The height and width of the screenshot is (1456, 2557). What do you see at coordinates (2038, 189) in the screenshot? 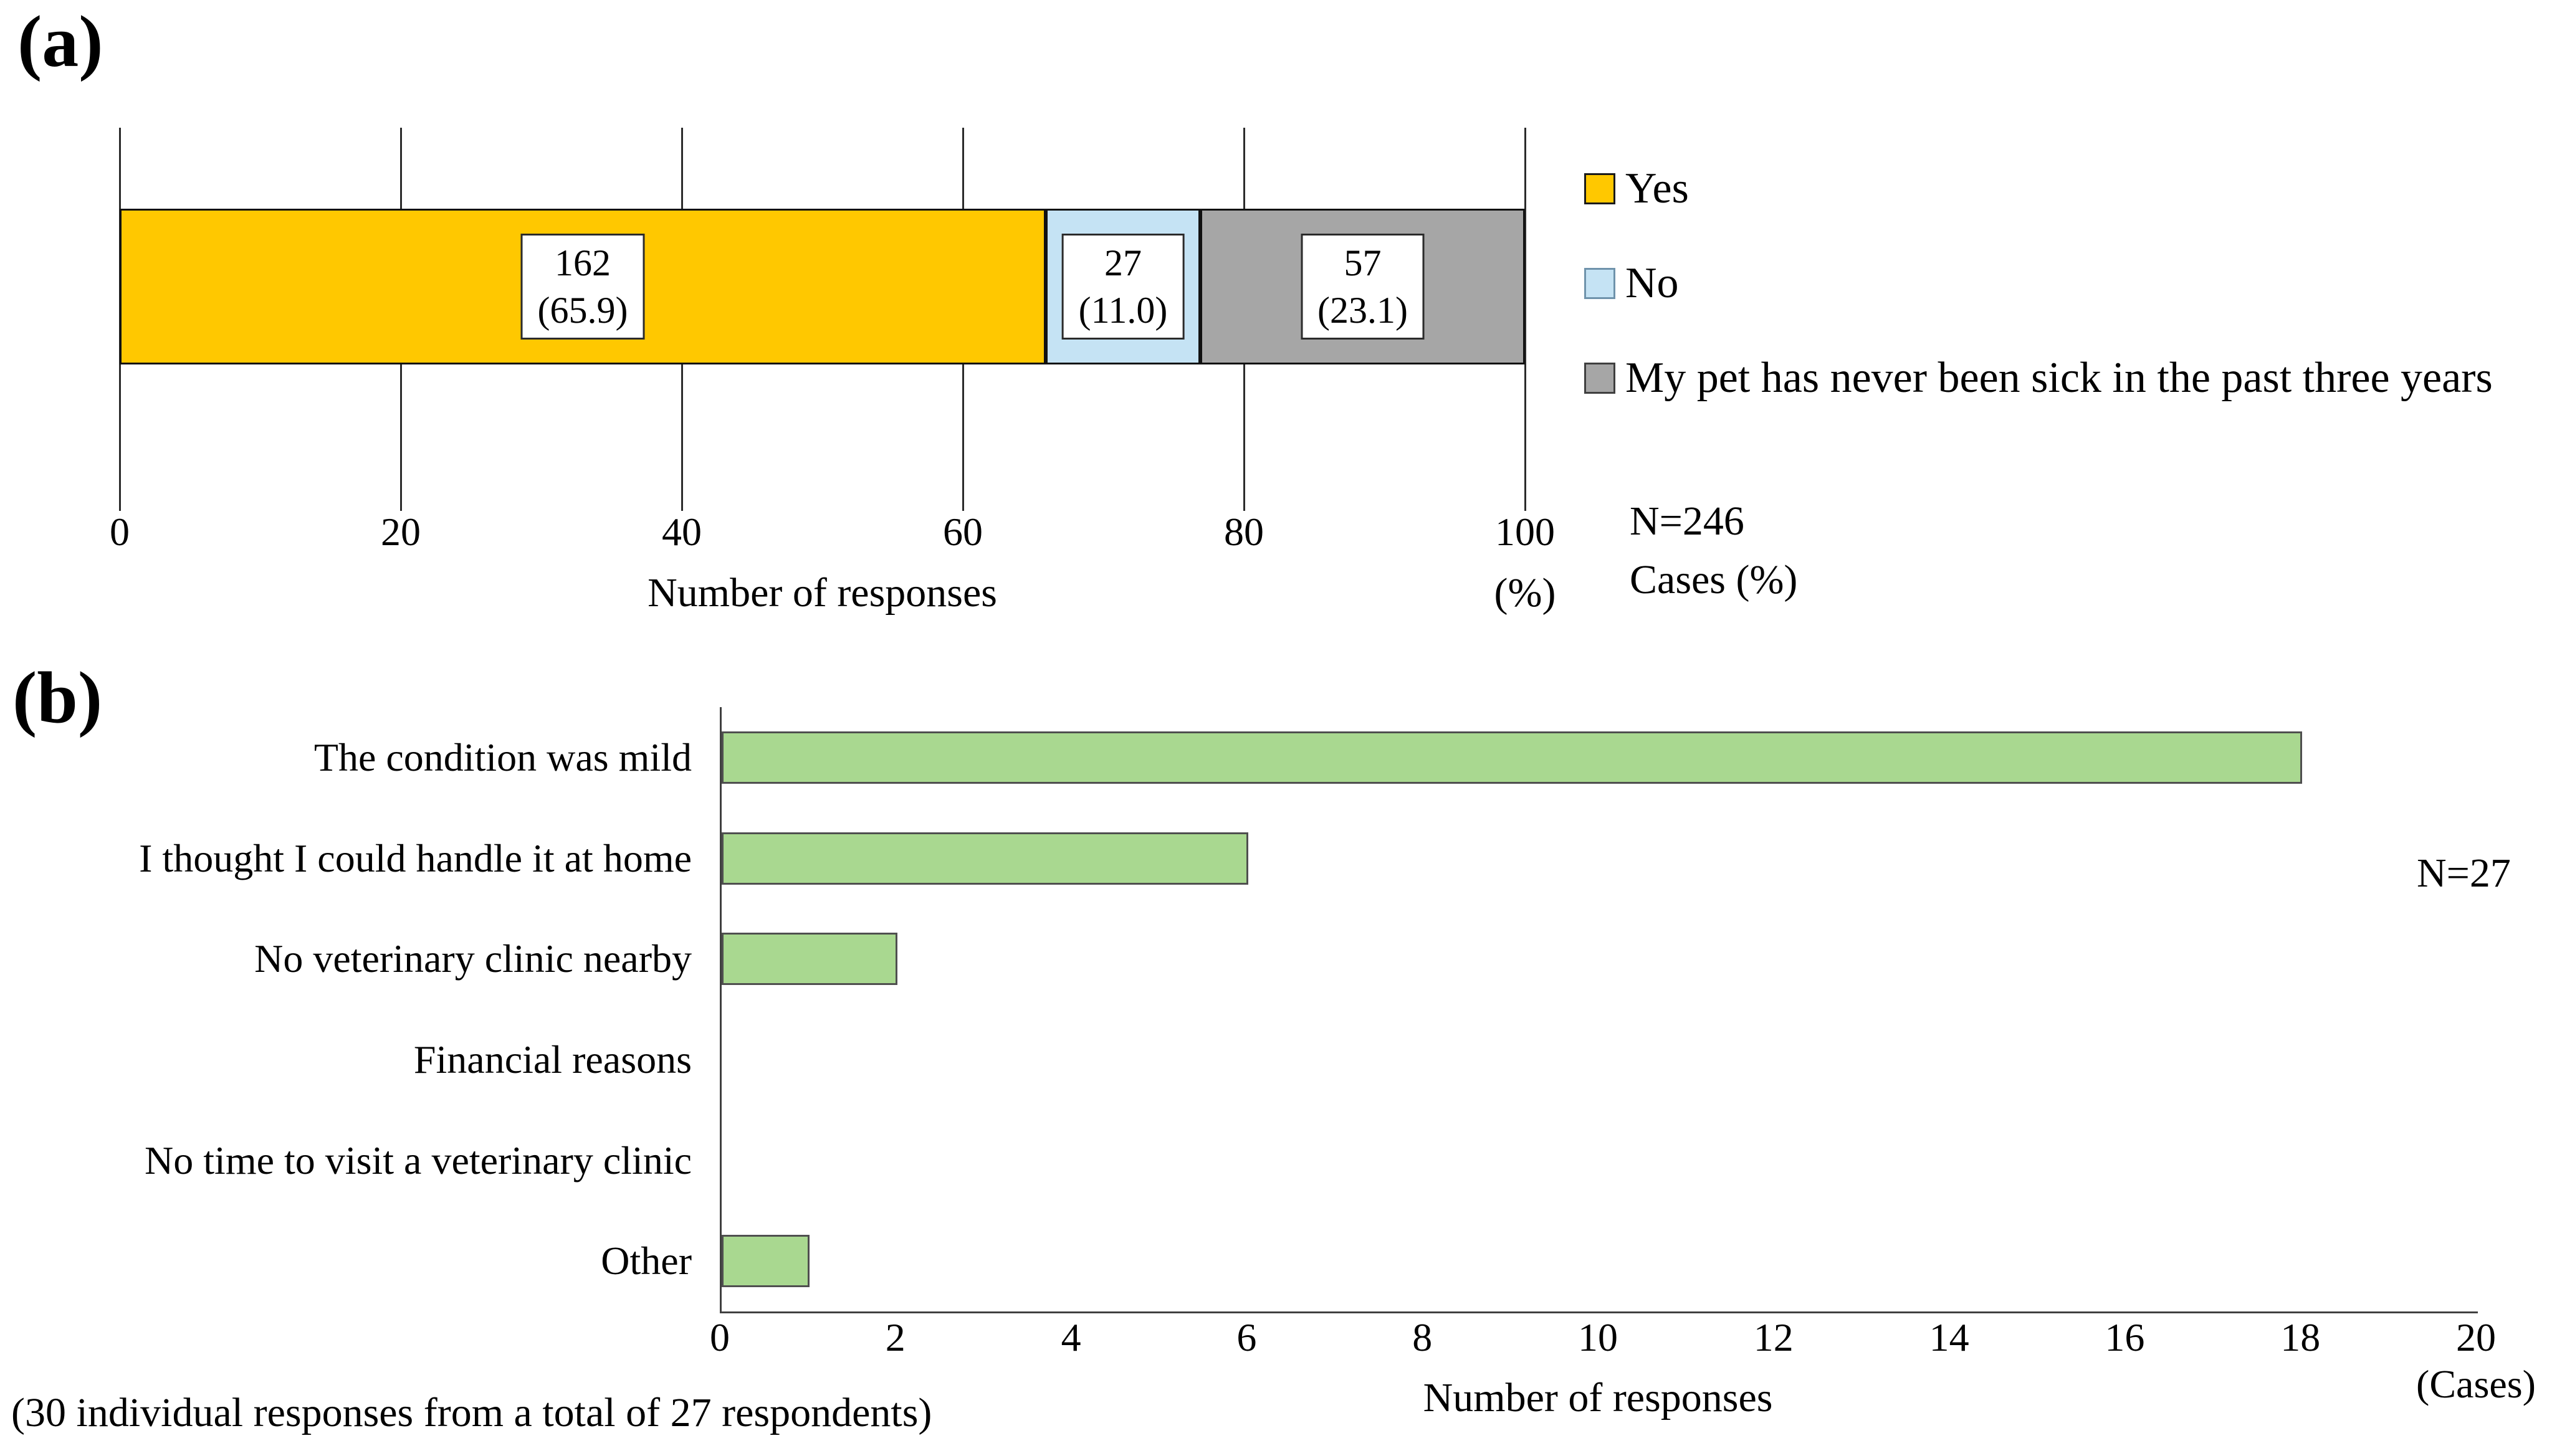
I see `legend-item: Yes` at bounding box center [2038, 189].